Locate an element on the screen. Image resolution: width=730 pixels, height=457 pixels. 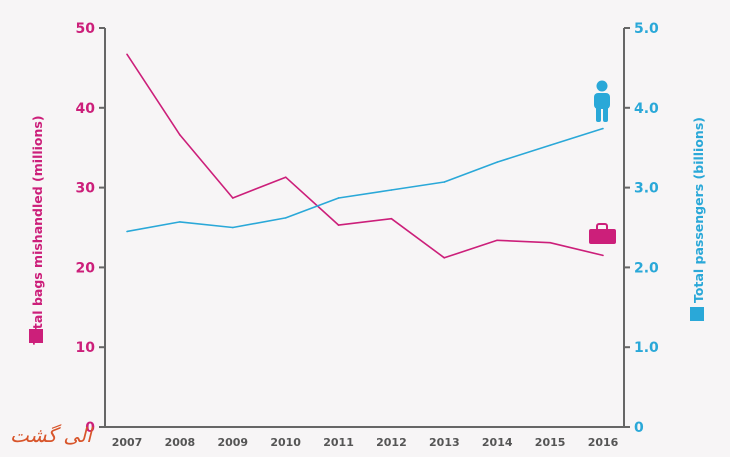
x-tick-label: 2013 is located at coordinates (444, 442).